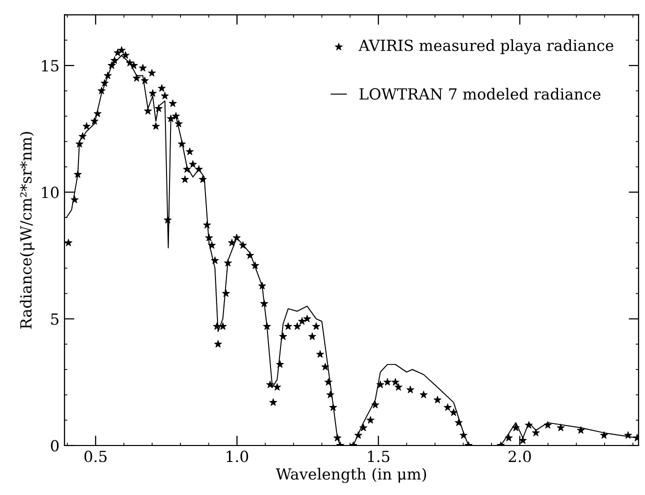 The image size is (645, 495). I want to click on y-axis-title: Radiance(μW/cm²*sr*nm), so click(27, 230).